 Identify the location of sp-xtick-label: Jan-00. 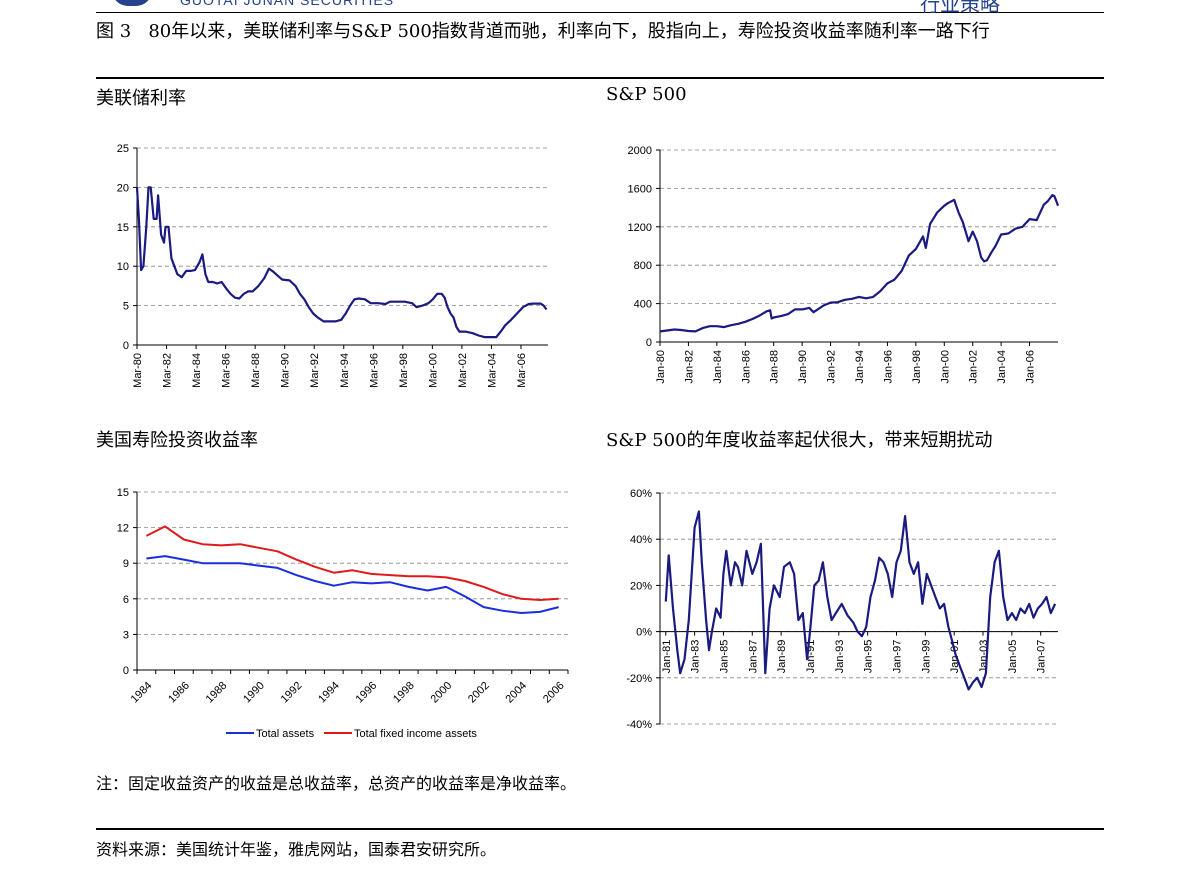
(945, 367).